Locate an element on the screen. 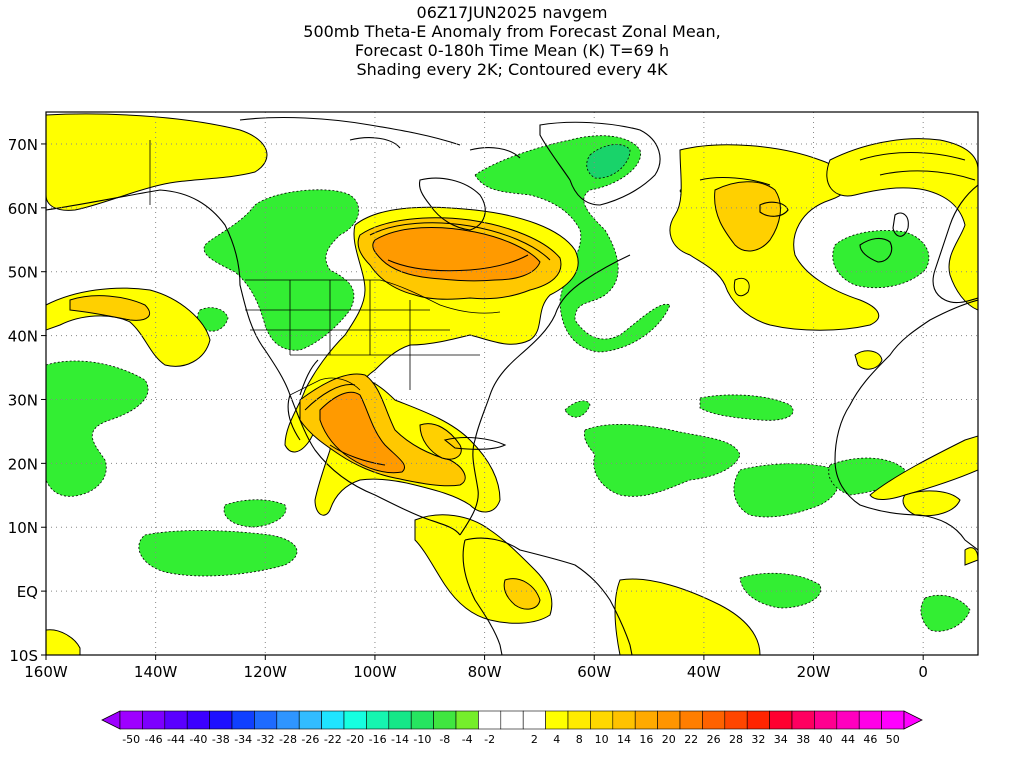 This screenshot has width=1024, height=768. coastline-british-isles is located at coordinates (900, 224).